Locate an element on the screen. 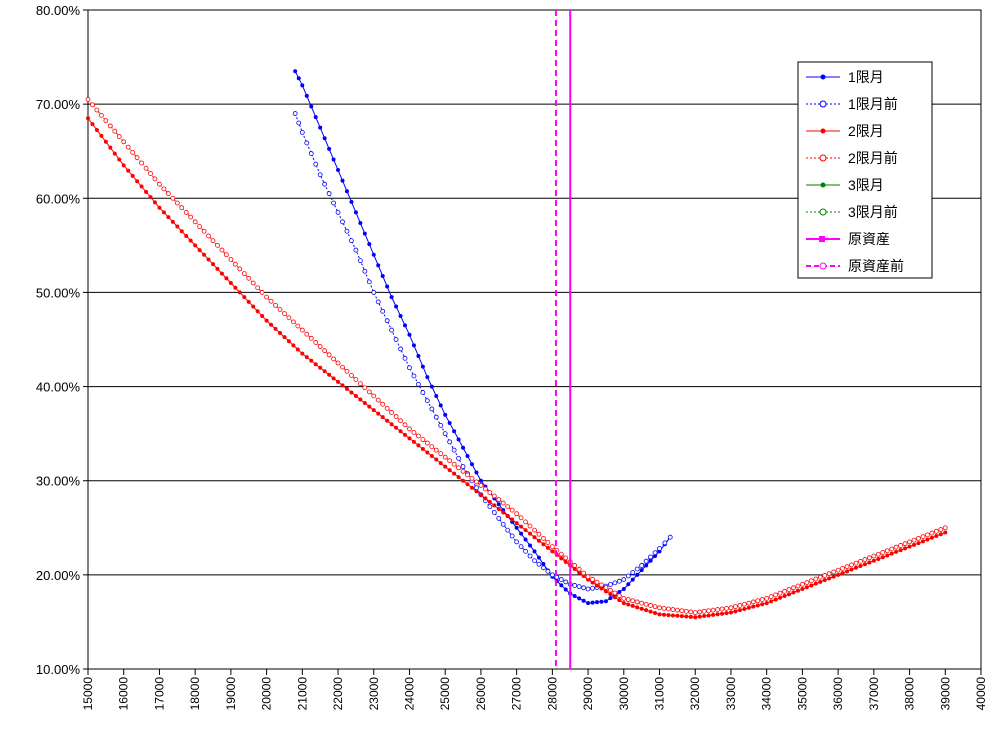 This screenshot has width=1000, height=730. x-tick-label: 26000 is located at coordinates (481, 694).